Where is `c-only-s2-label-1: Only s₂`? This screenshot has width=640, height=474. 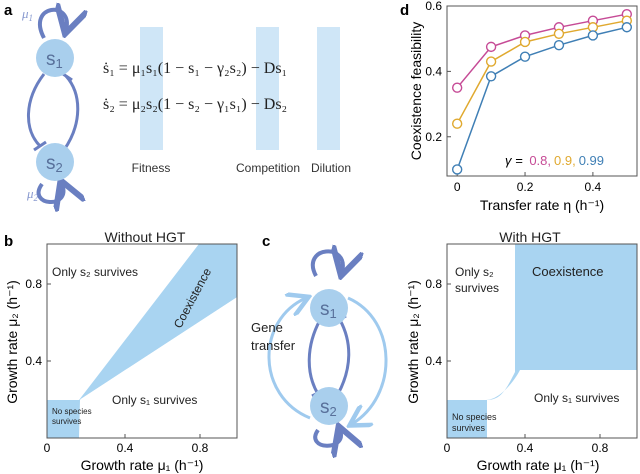 c-only-s2-label-1: Only s₂ is located at coordinates (474, 272).